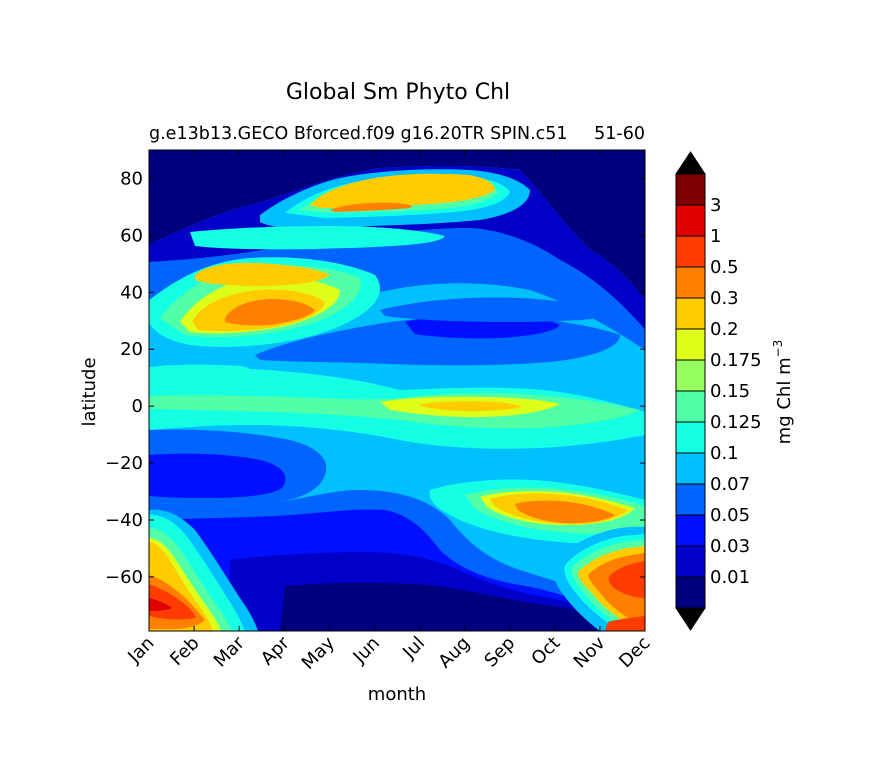 The width and height of the screenshot is (876, 783). Describe the element at coordinates (724, 298) in the screenshot. I see `colorbar-tick-label-9: 0.3` at that location.